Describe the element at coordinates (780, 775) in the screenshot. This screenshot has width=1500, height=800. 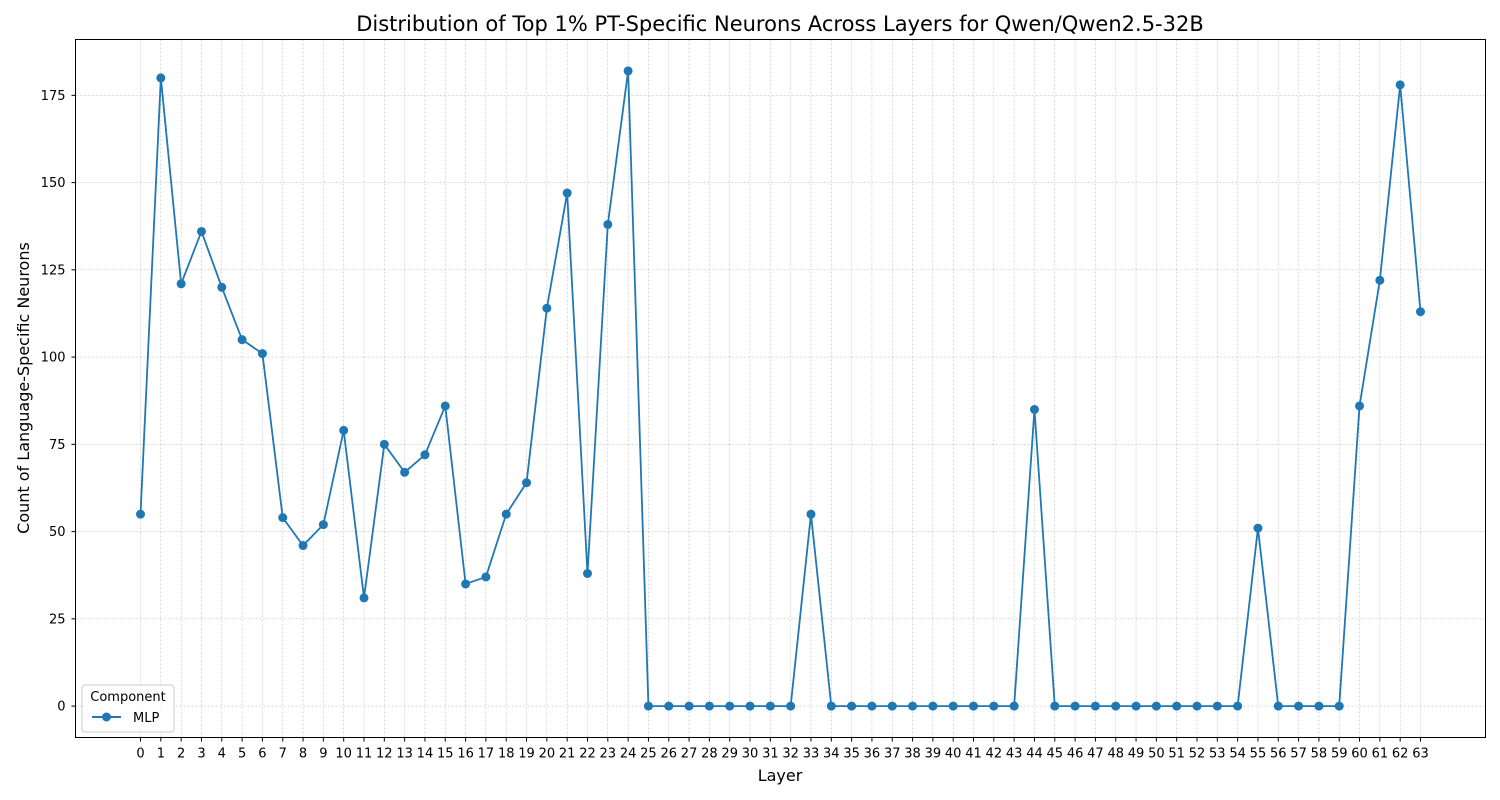
I see `x-axis-title: Layer` at that location.